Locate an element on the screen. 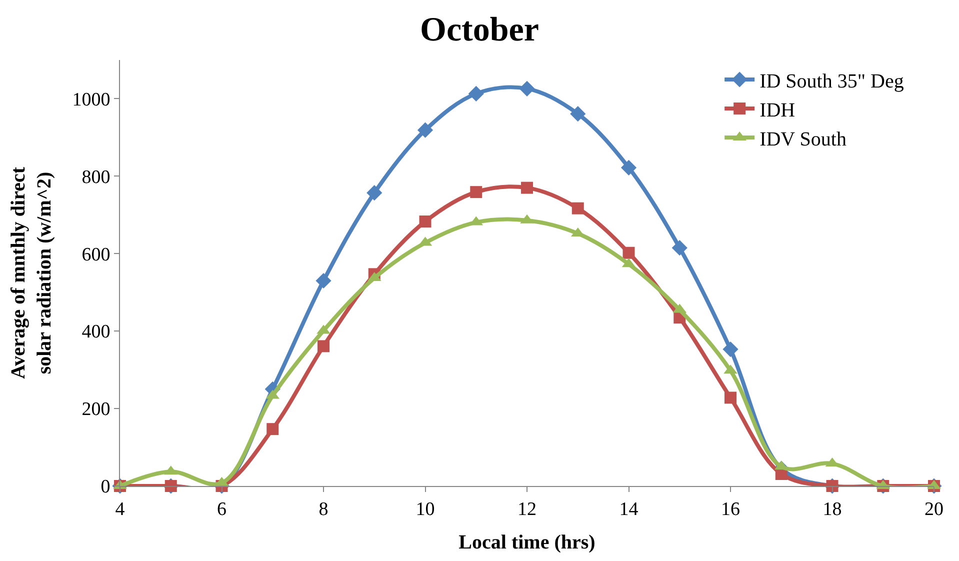 This screenshot has width=959, height=561. x-tick-label: 6 is located at coordinates (221, 509).